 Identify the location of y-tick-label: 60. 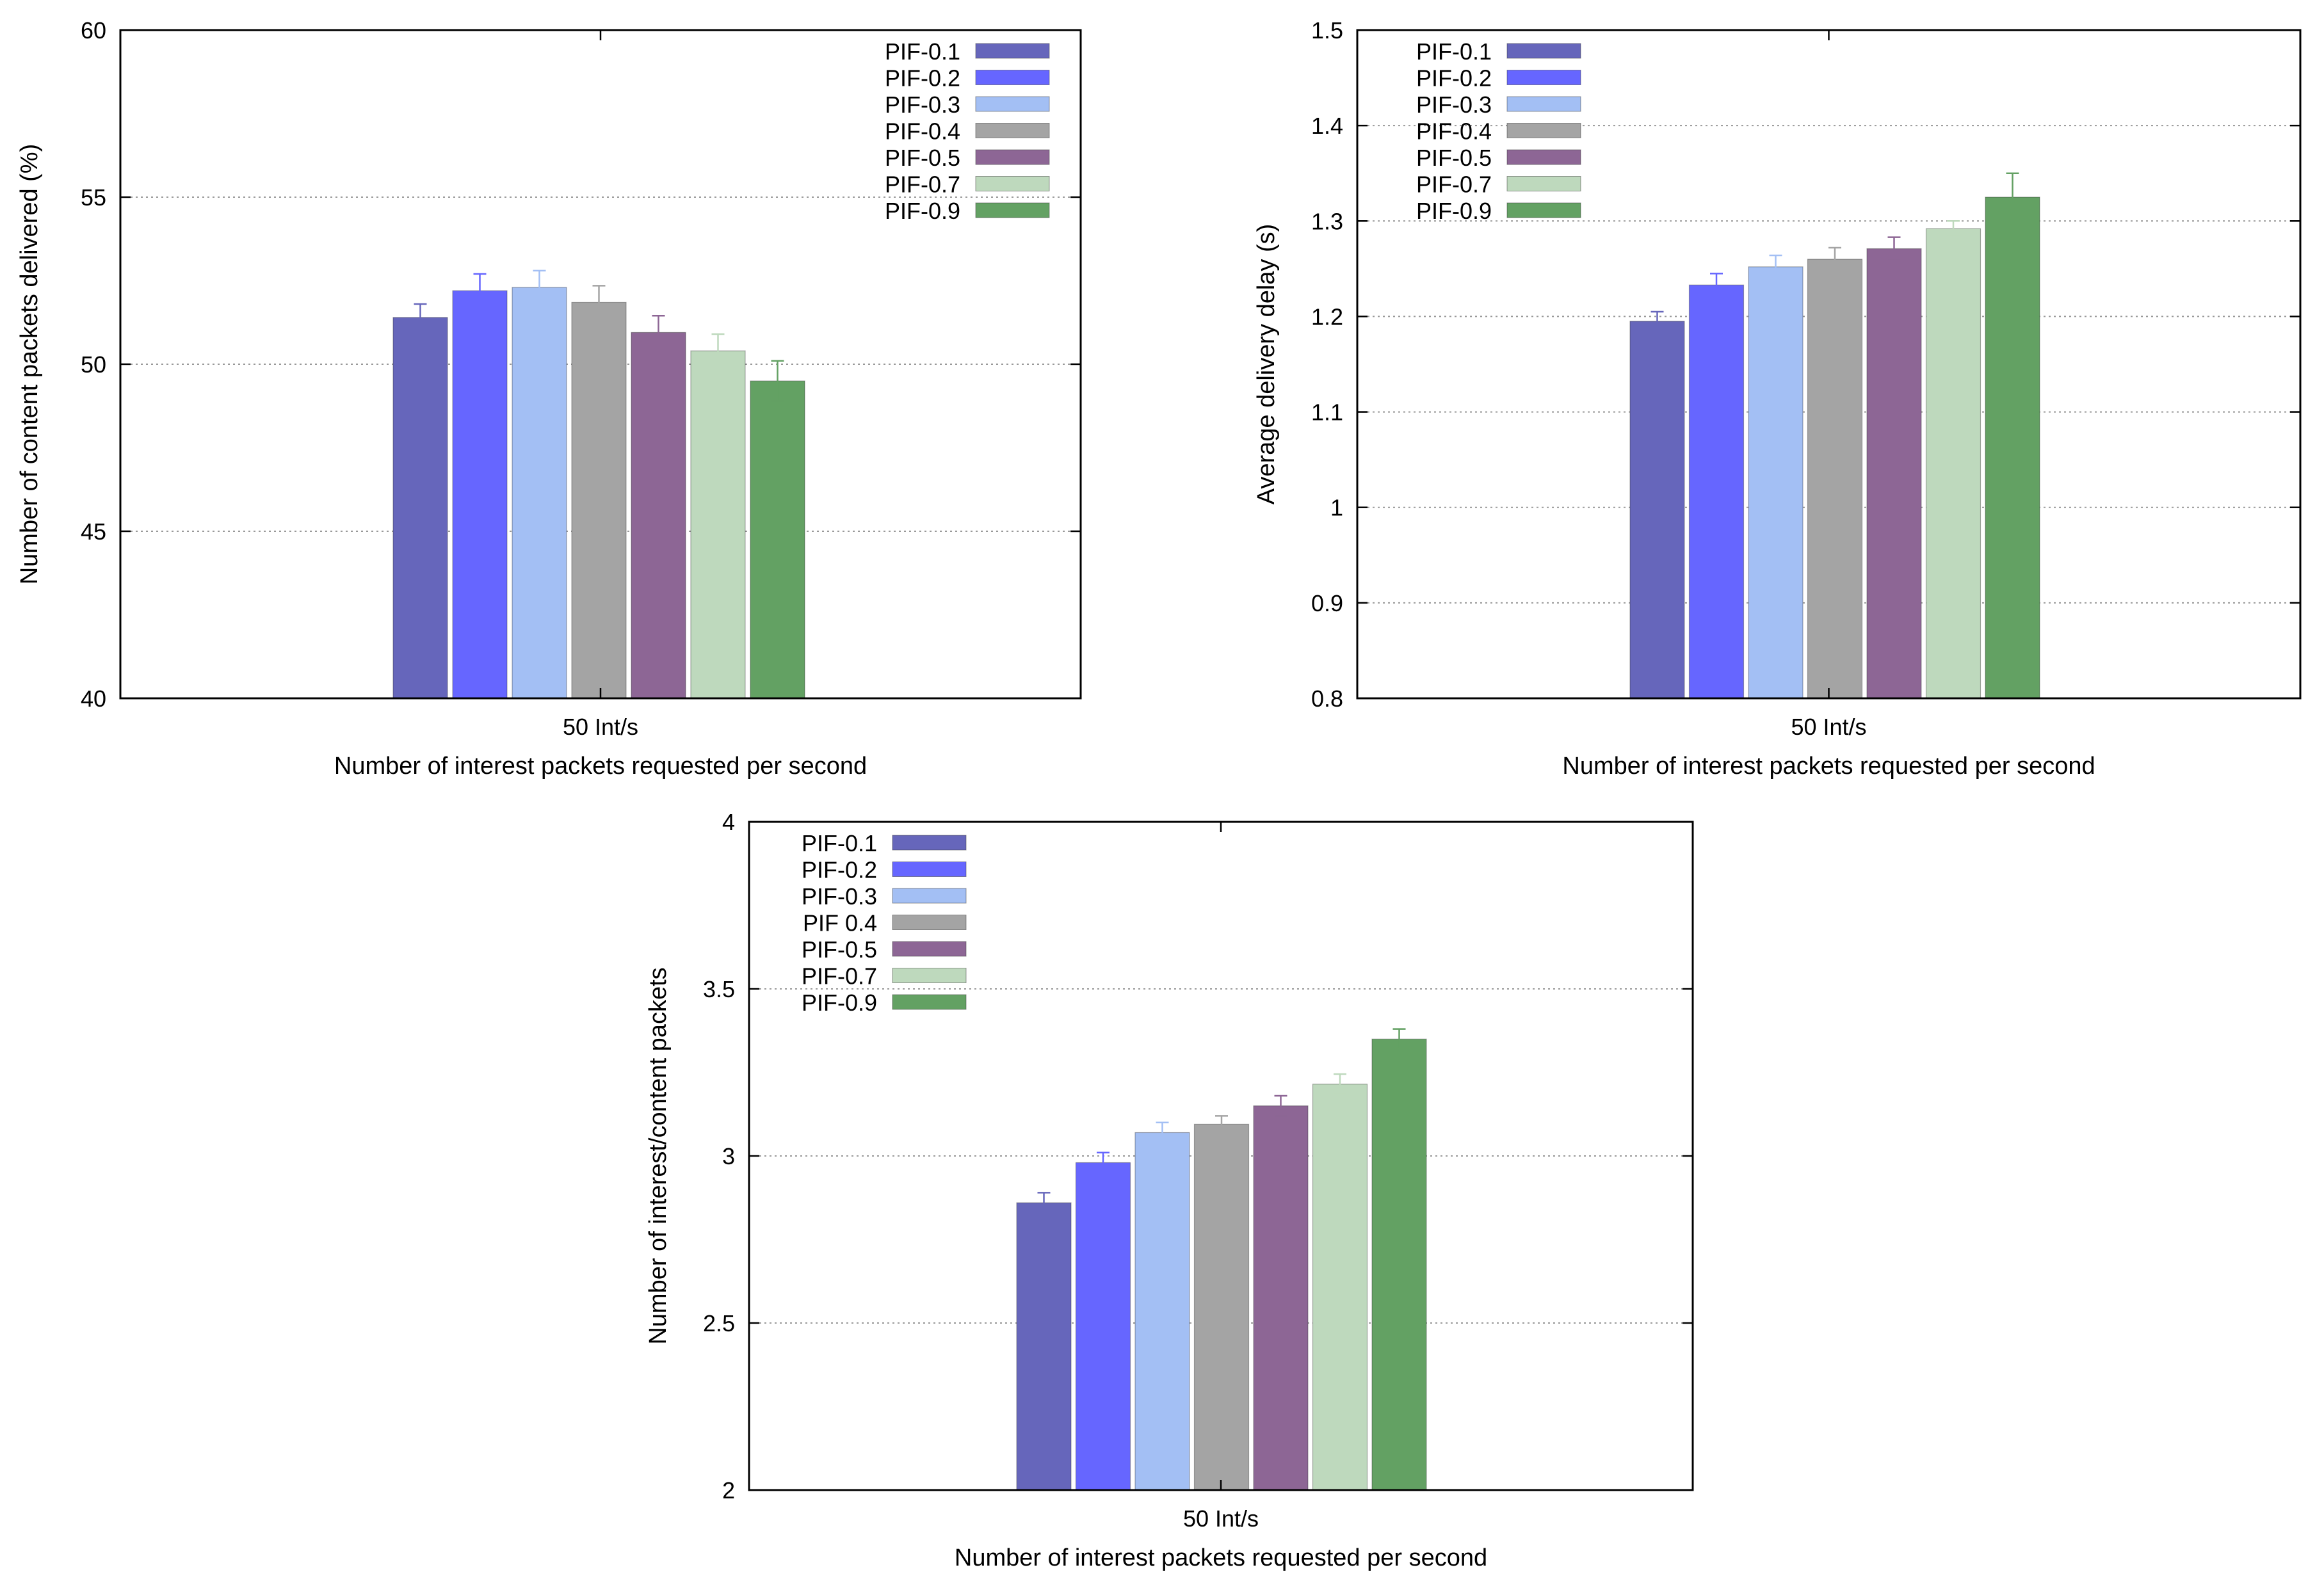
(93, 30).